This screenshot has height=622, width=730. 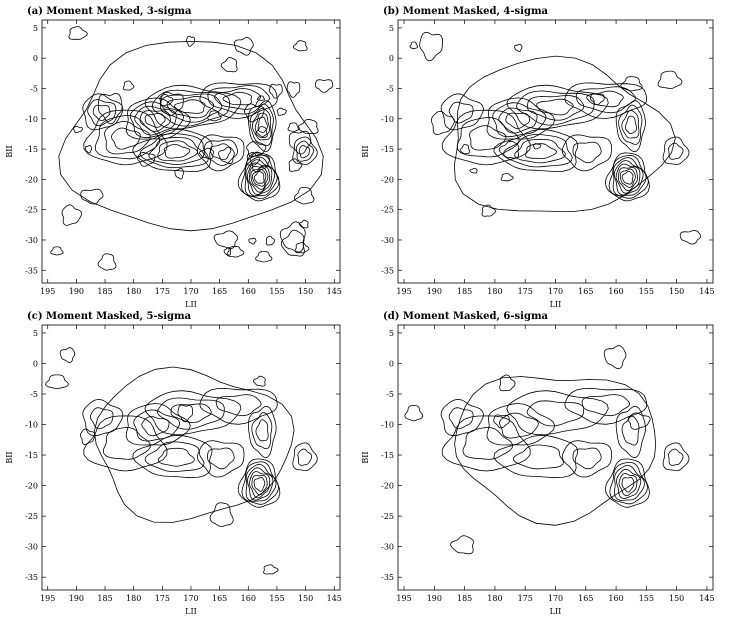 I want to click on y-tick-label: -15, so click(x=387, y=455).